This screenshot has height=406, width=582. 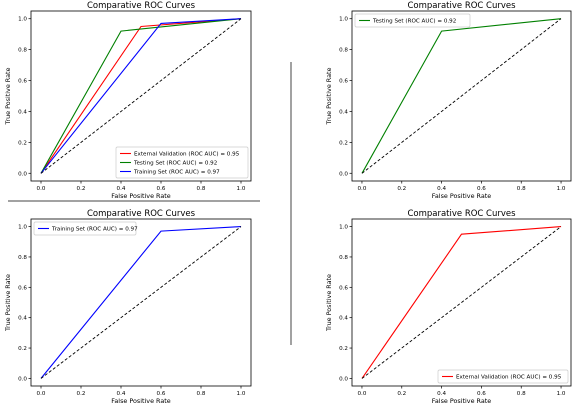 I want to click on legend: External Validation (ROC AUC) = 0.95, so click(x=503, y=376).